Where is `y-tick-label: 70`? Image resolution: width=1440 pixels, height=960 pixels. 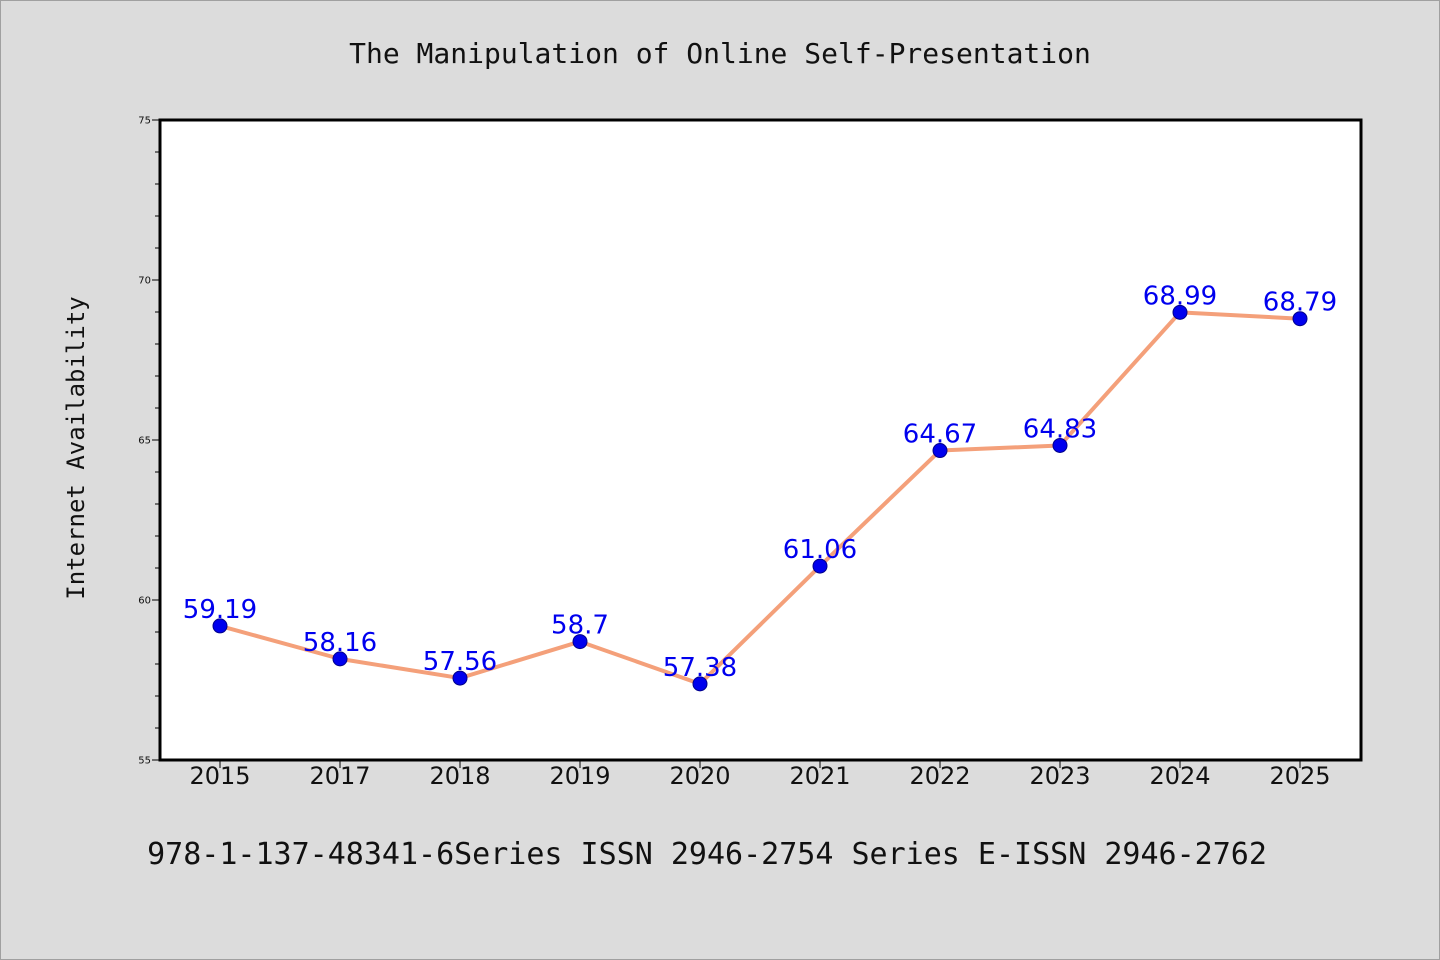 y-tick-label: 70 is located at coordinates (144, 281).